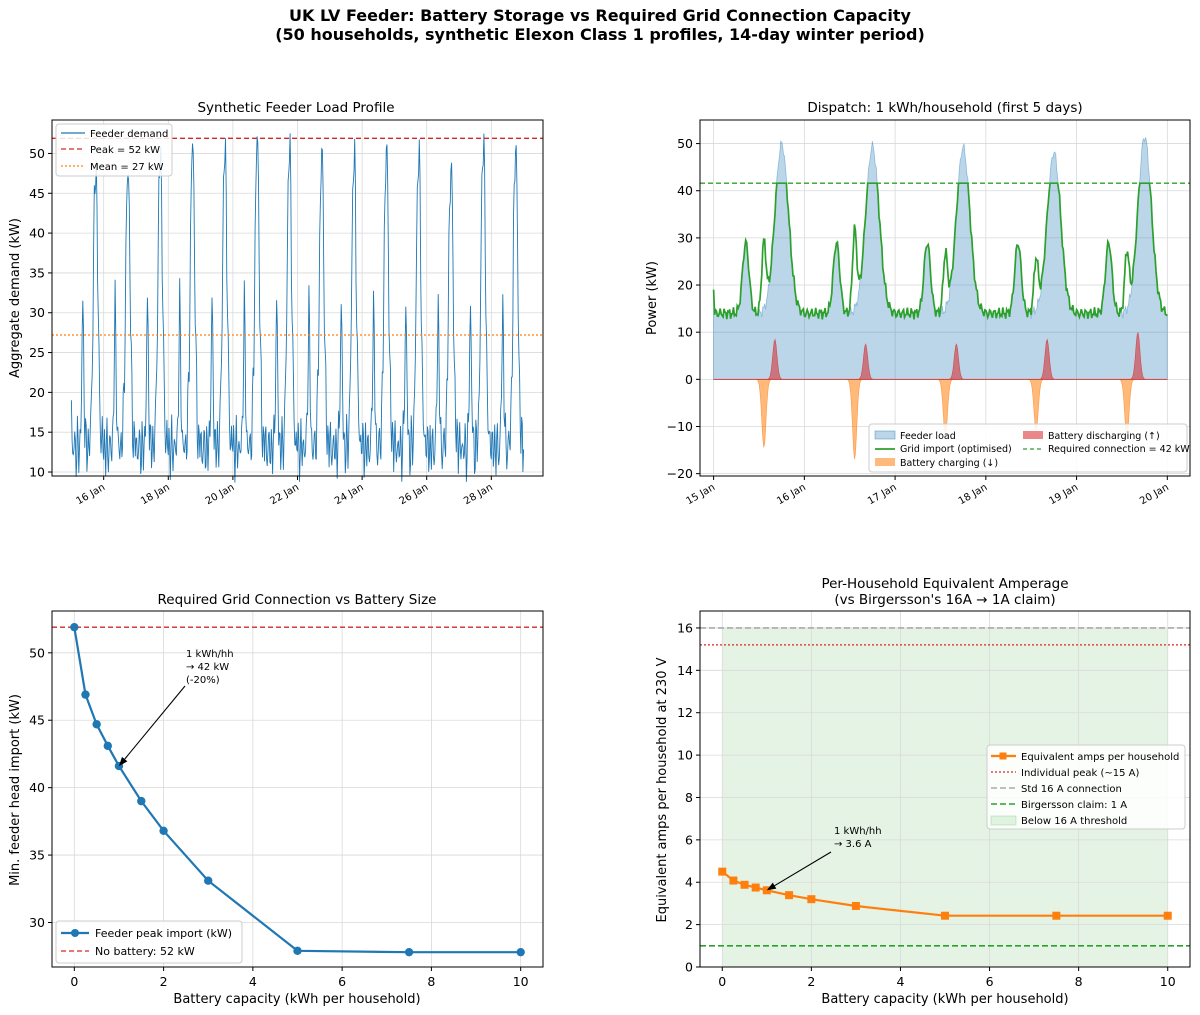  Describe the element at coordinates (652, 298) in the screenshot. I see `panel-2-y-label: Power (kW)` at that location.